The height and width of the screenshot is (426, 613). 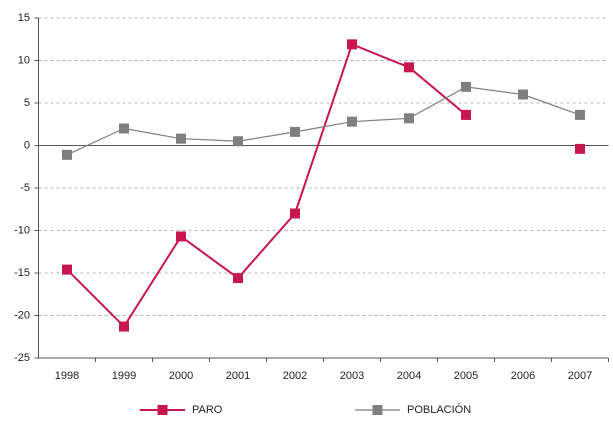 I want to click on y-tick-label: 5, so click(x=27, y=103).